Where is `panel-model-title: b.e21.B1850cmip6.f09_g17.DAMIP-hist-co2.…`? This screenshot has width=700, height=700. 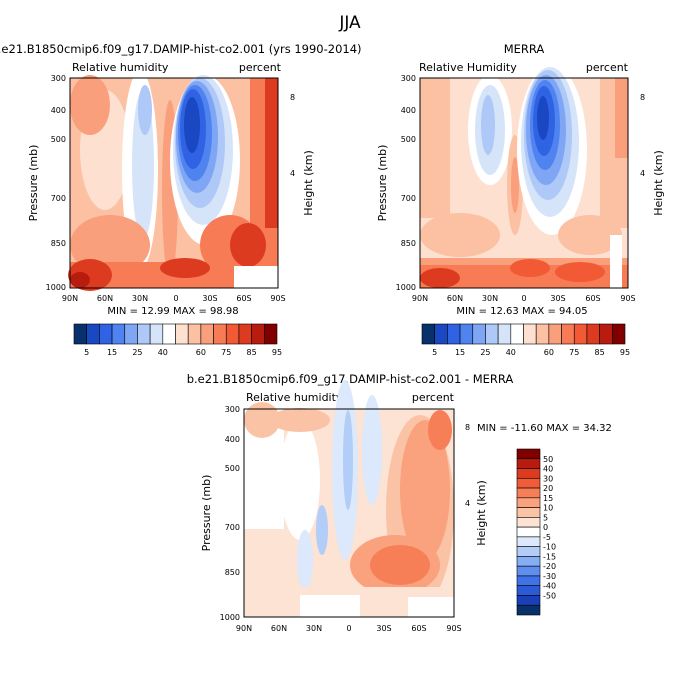 panel-model-title: b.e21.B1850cmip6.f09_g17.DAMIP-hist-co2.… is located at coordinates (181, 49).